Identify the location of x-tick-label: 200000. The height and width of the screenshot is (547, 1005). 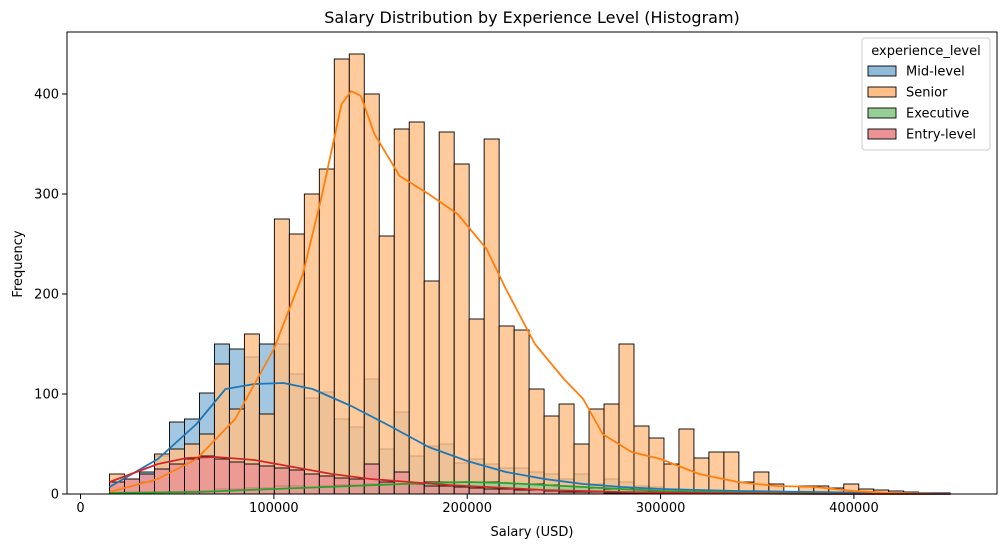
(467, 508).